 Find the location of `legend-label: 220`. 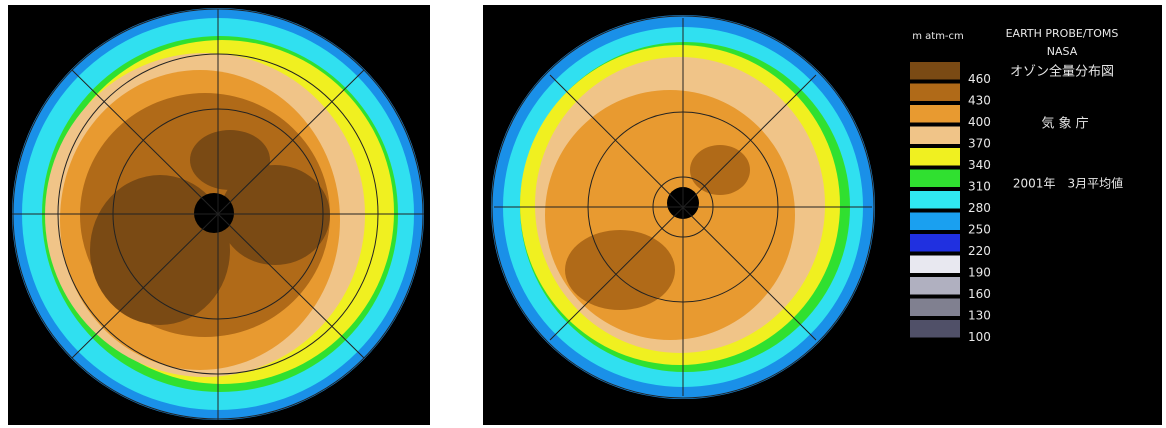

legend-label: 220 is located at coordinates (979, 251).